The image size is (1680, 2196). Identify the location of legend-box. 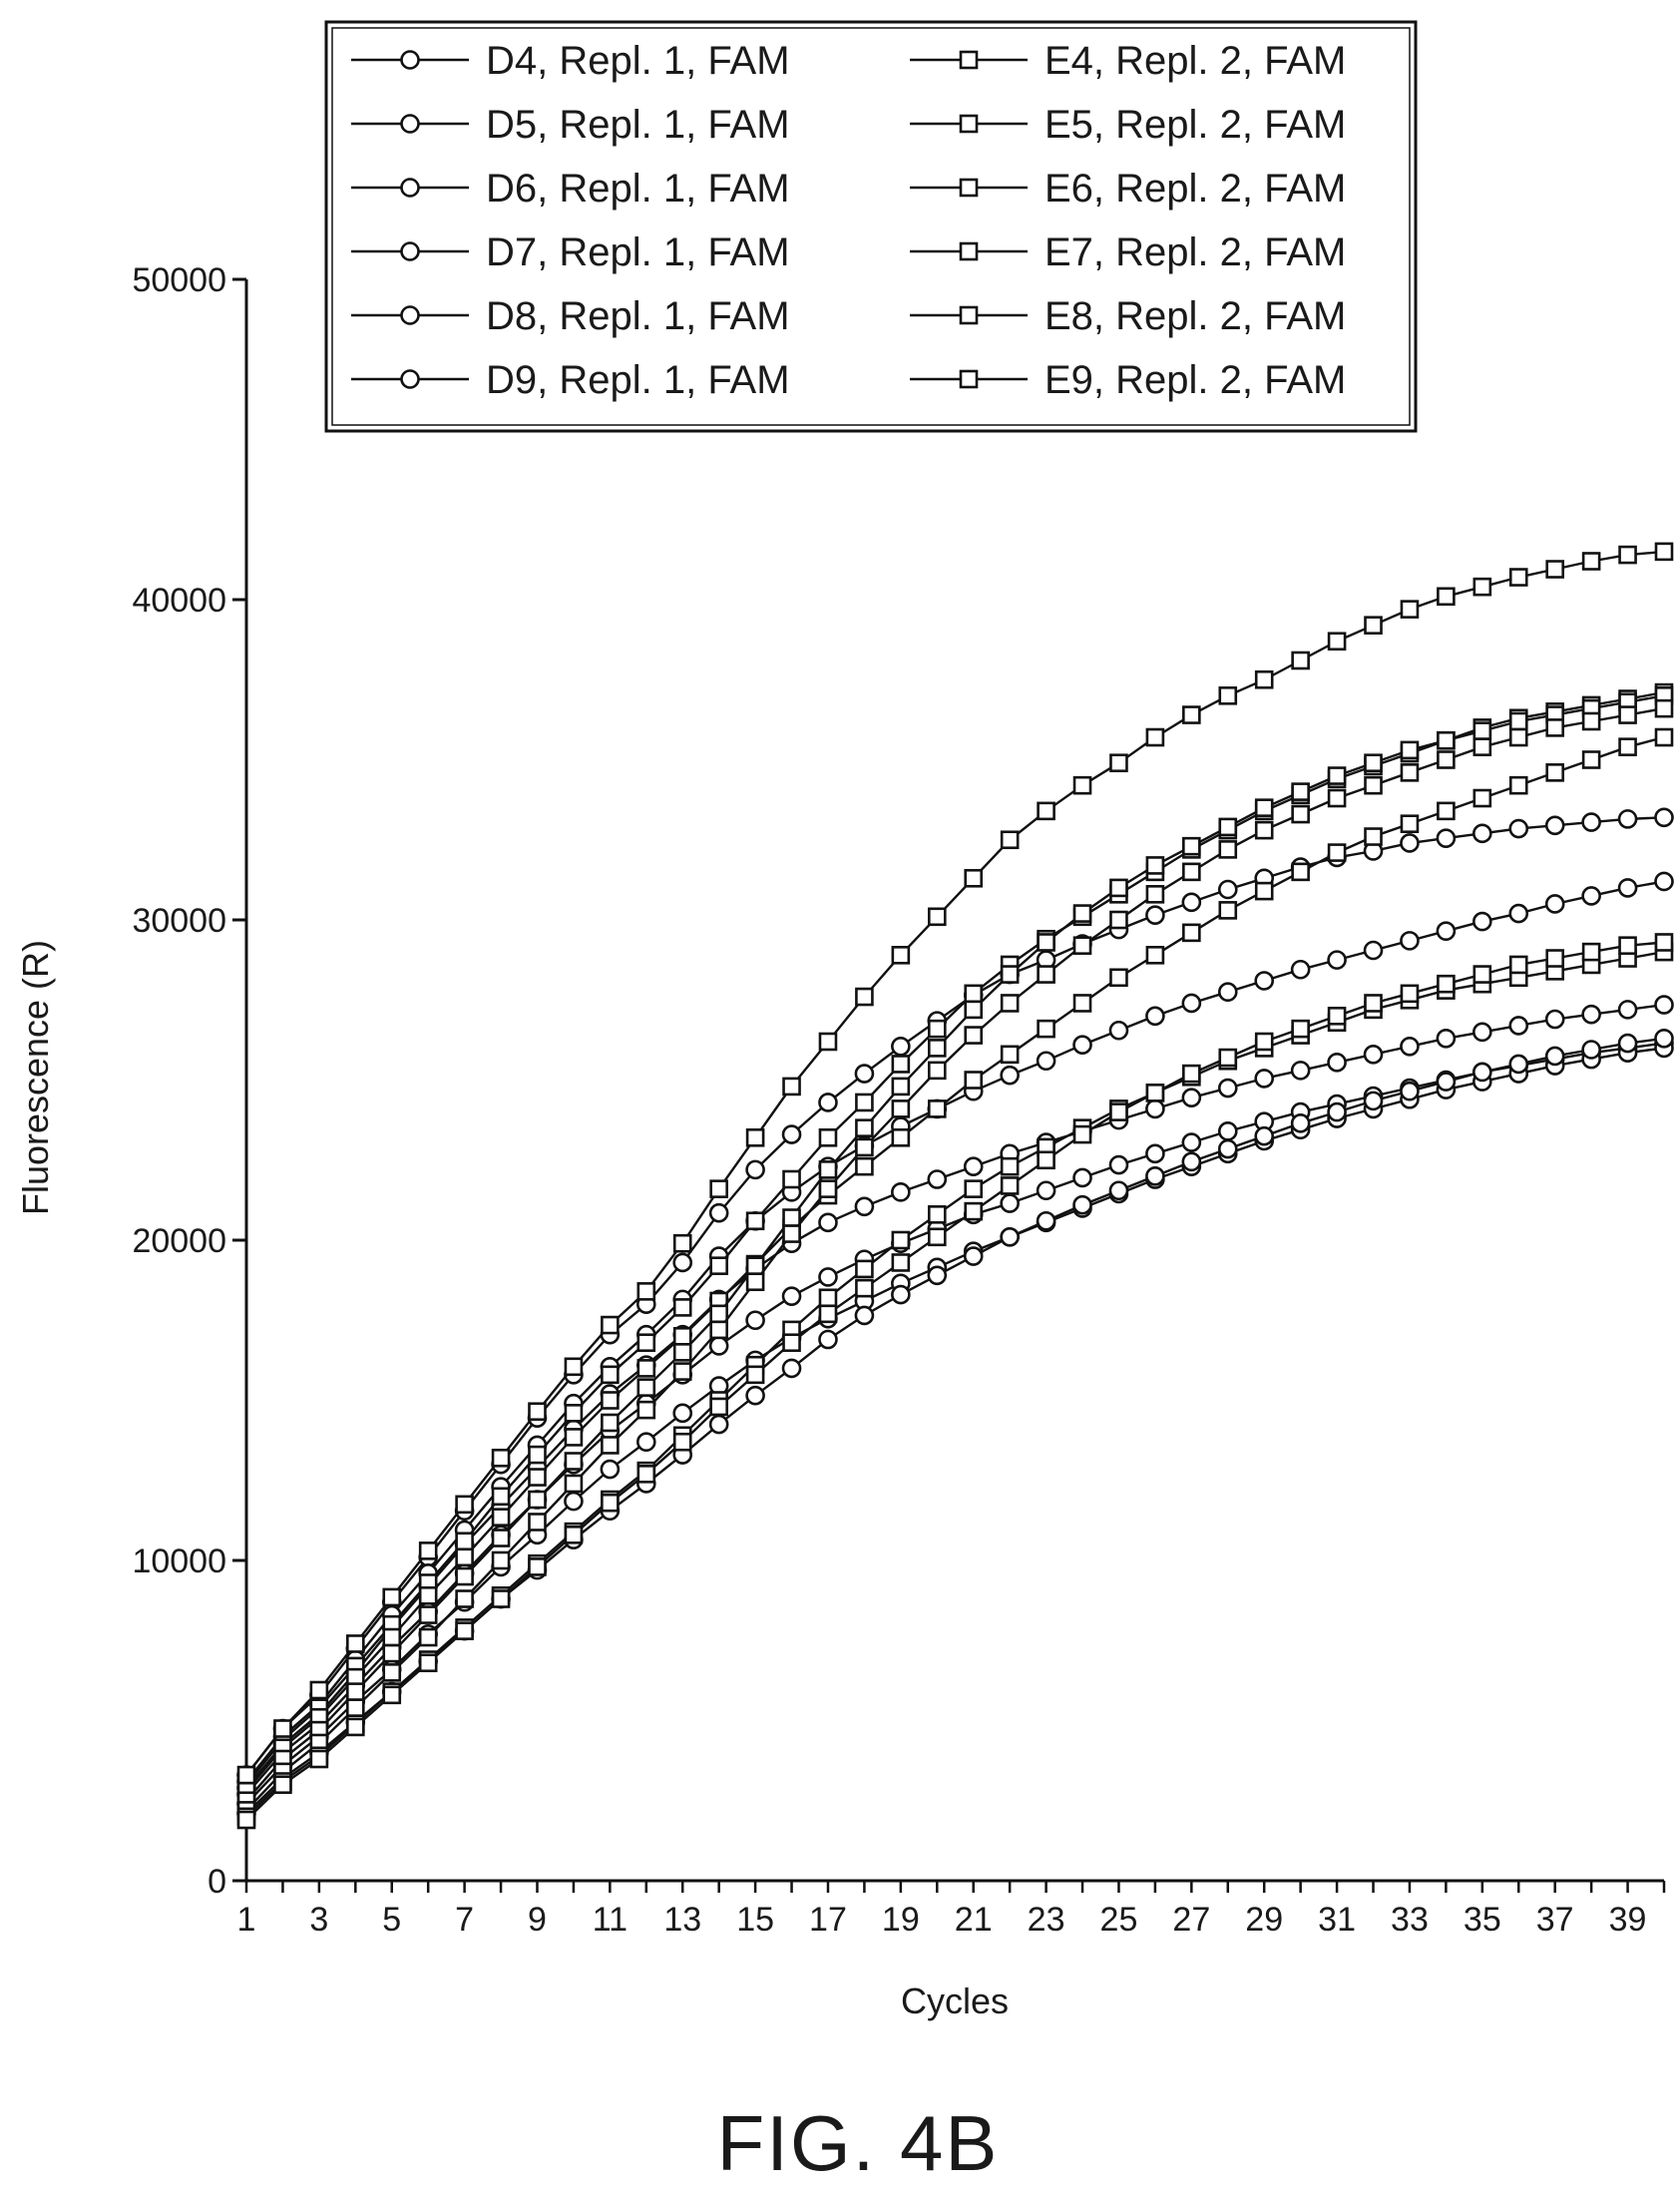
(871, 226).